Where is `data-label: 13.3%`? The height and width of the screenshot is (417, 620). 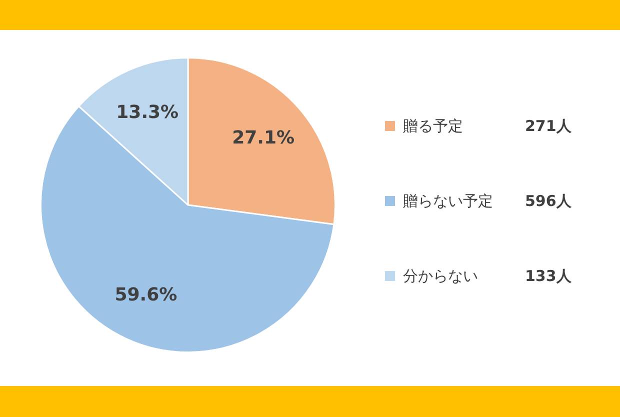
data-label: 13.3% is located at coordinates (147, 113).